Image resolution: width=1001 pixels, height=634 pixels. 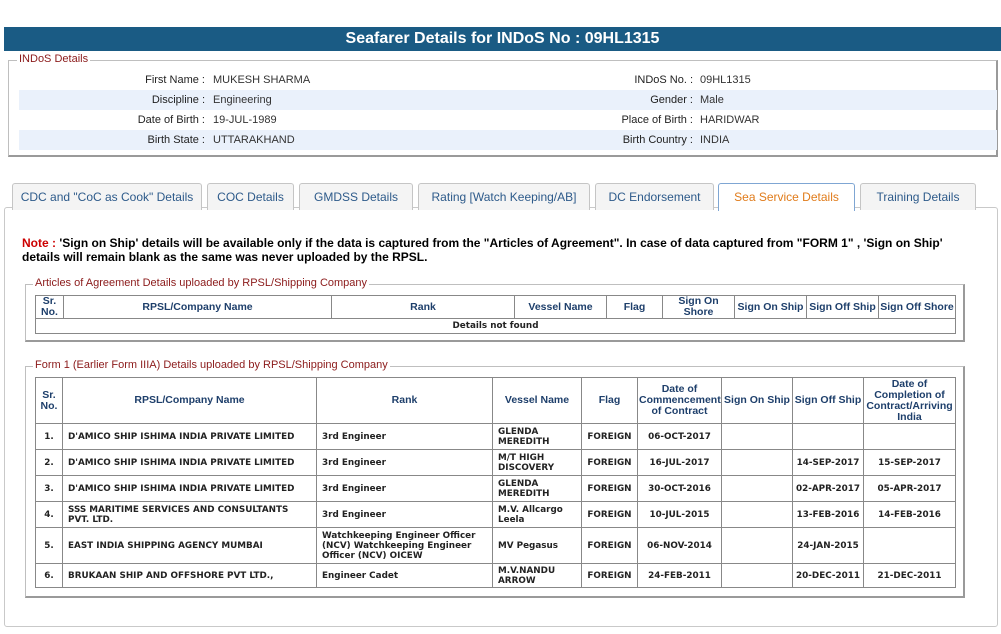 I want to click on col-flag: Flag, so click(x=634, y=307).